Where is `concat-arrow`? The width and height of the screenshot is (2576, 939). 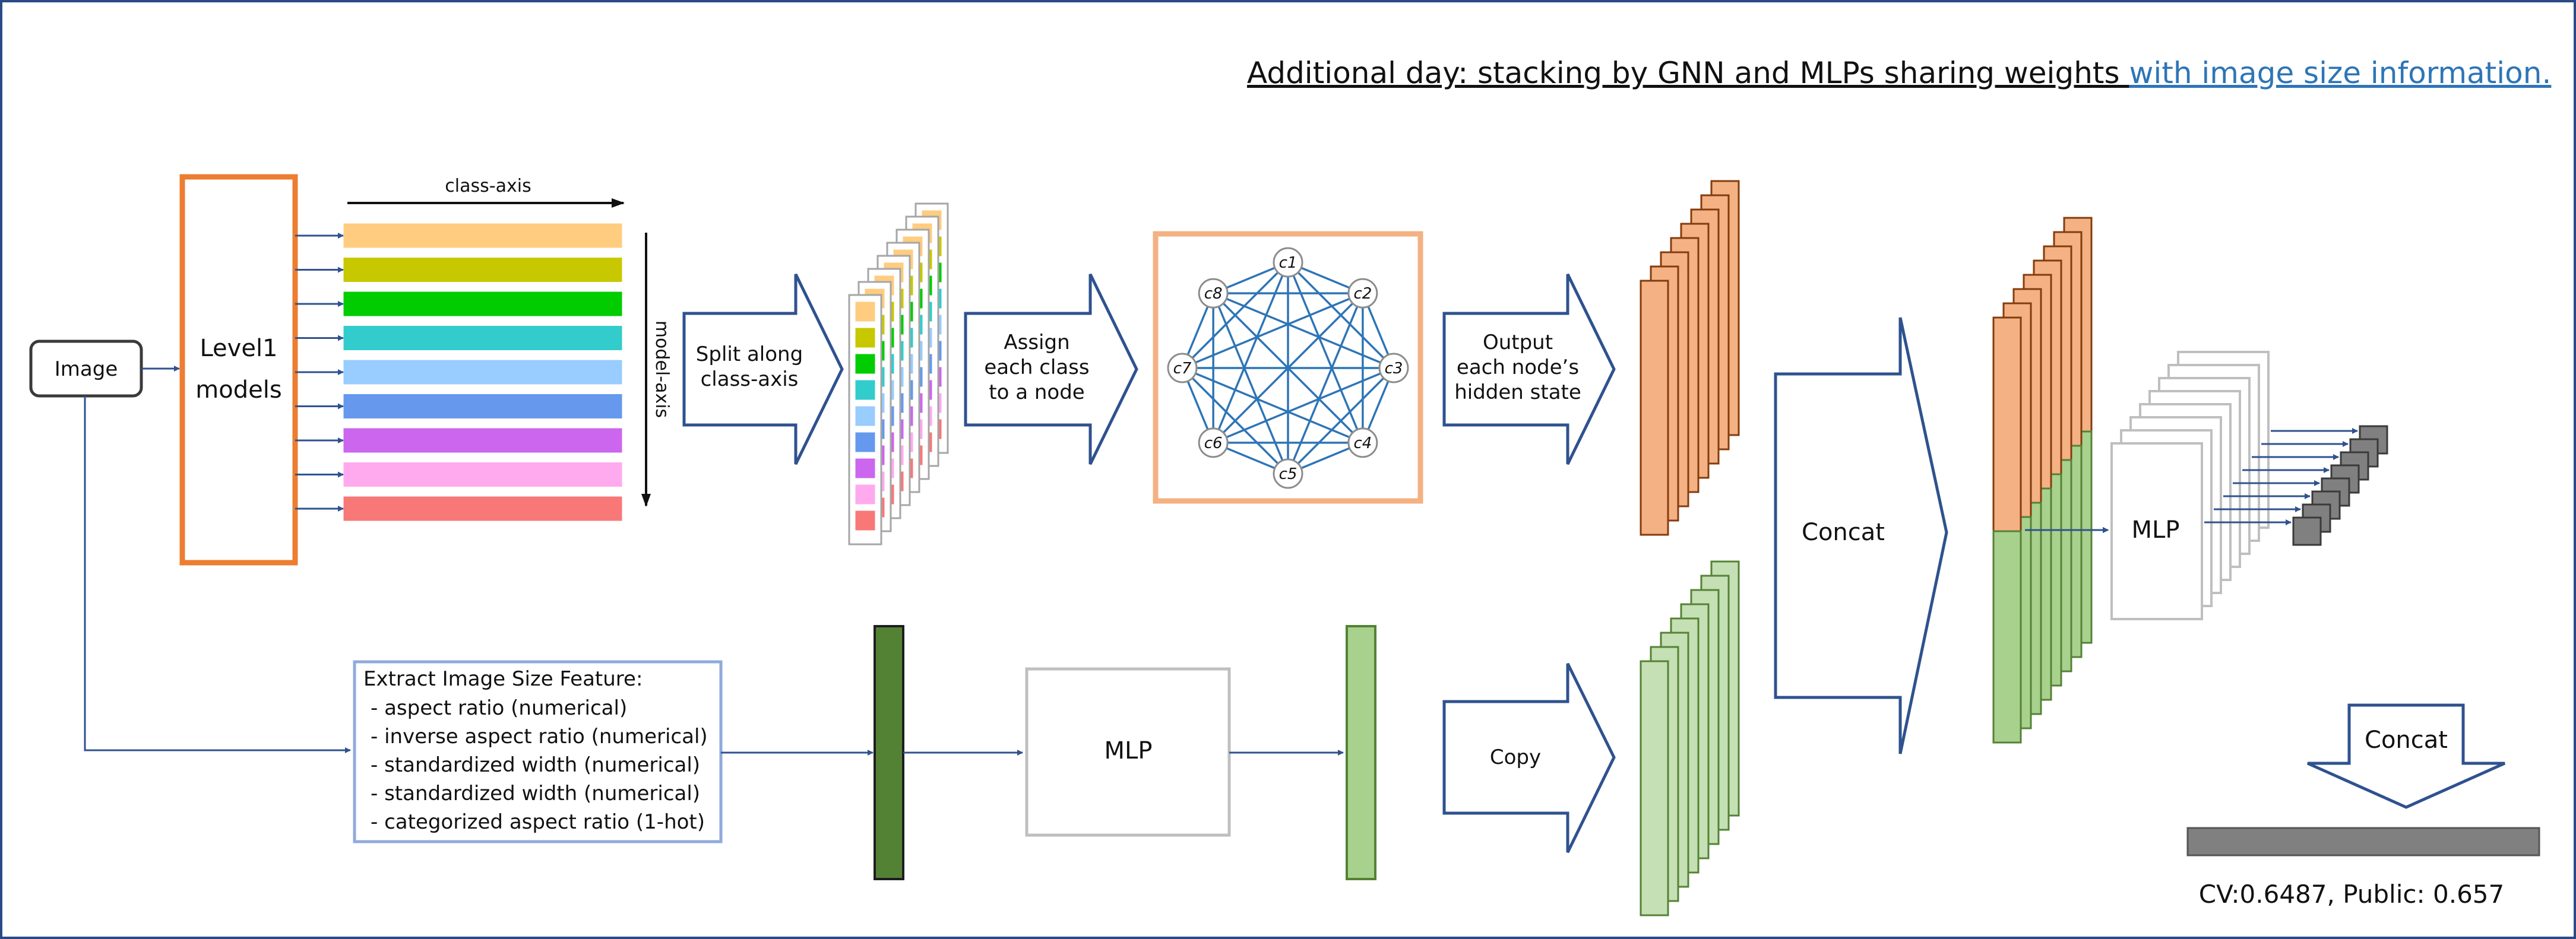 concat-arrow is located at coordinates (1861, 535).